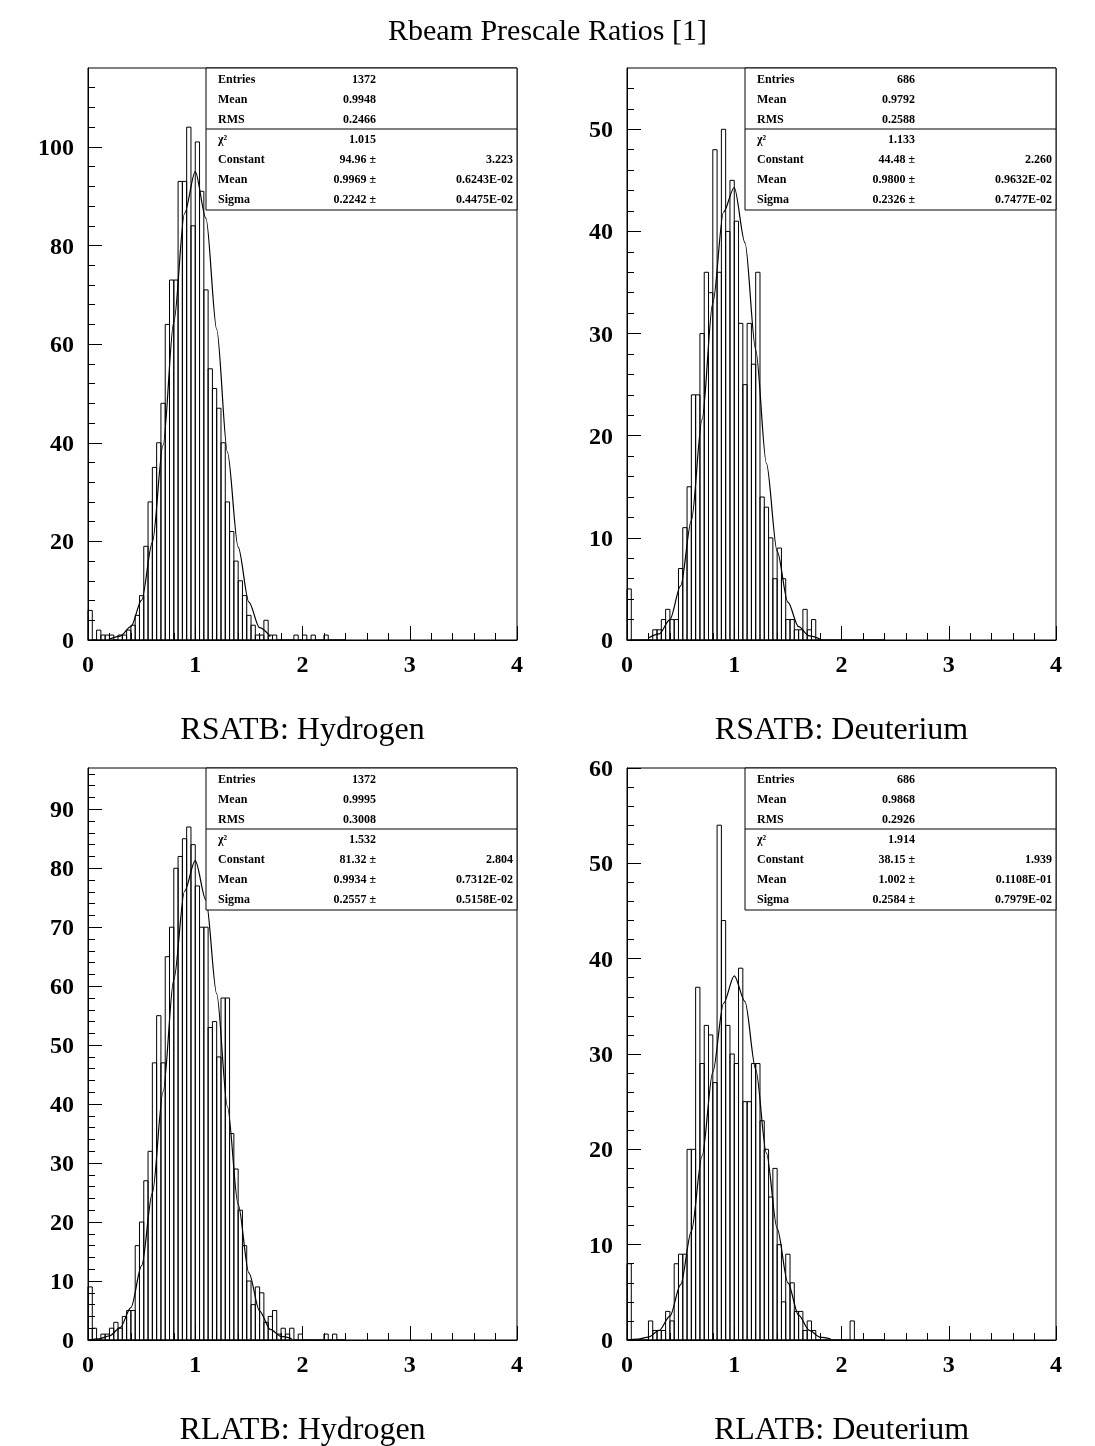 This screenshot has width=1095, height=1446. I want to click on text: Mean 0.9934 ± 0.7312E-02, so click(365, 879).